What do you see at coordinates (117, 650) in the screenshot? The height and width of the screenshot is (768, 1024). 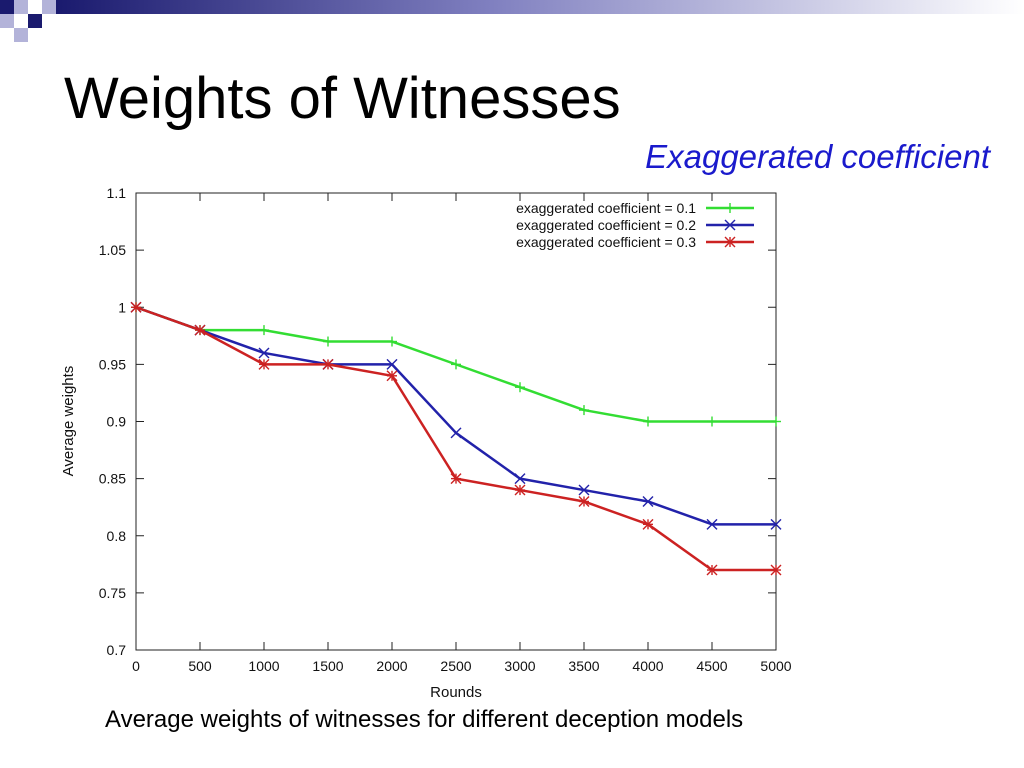 I see `y-tick-label: 0.7` at bounding box center [117, 650].